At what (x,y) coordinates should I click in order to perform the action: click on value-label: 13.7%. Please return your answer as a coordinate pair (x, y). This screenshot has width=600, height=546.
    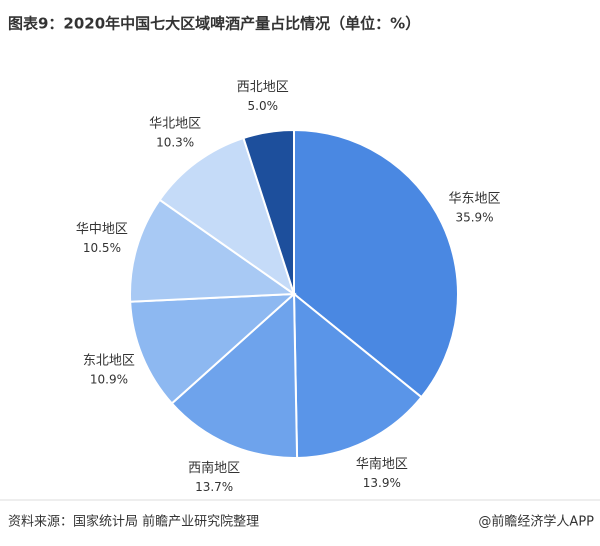
    Looking at the image, I should click on (214, 487).